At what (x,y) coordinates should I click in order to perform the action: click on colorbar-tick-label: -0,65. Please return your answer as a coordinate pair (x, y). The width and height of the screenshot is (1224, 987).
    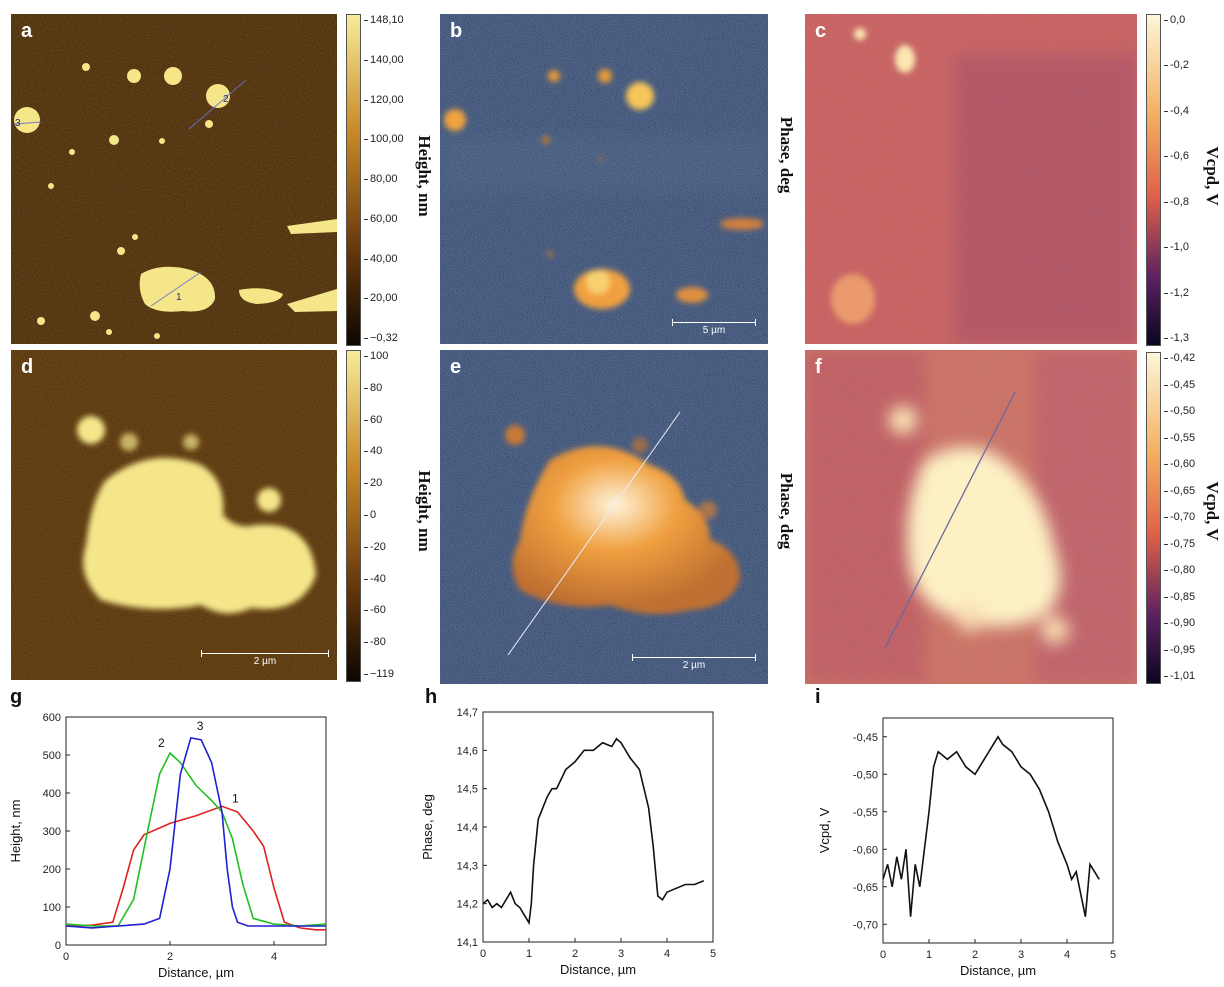
    Looking at the image, I should click on (1179, 490).